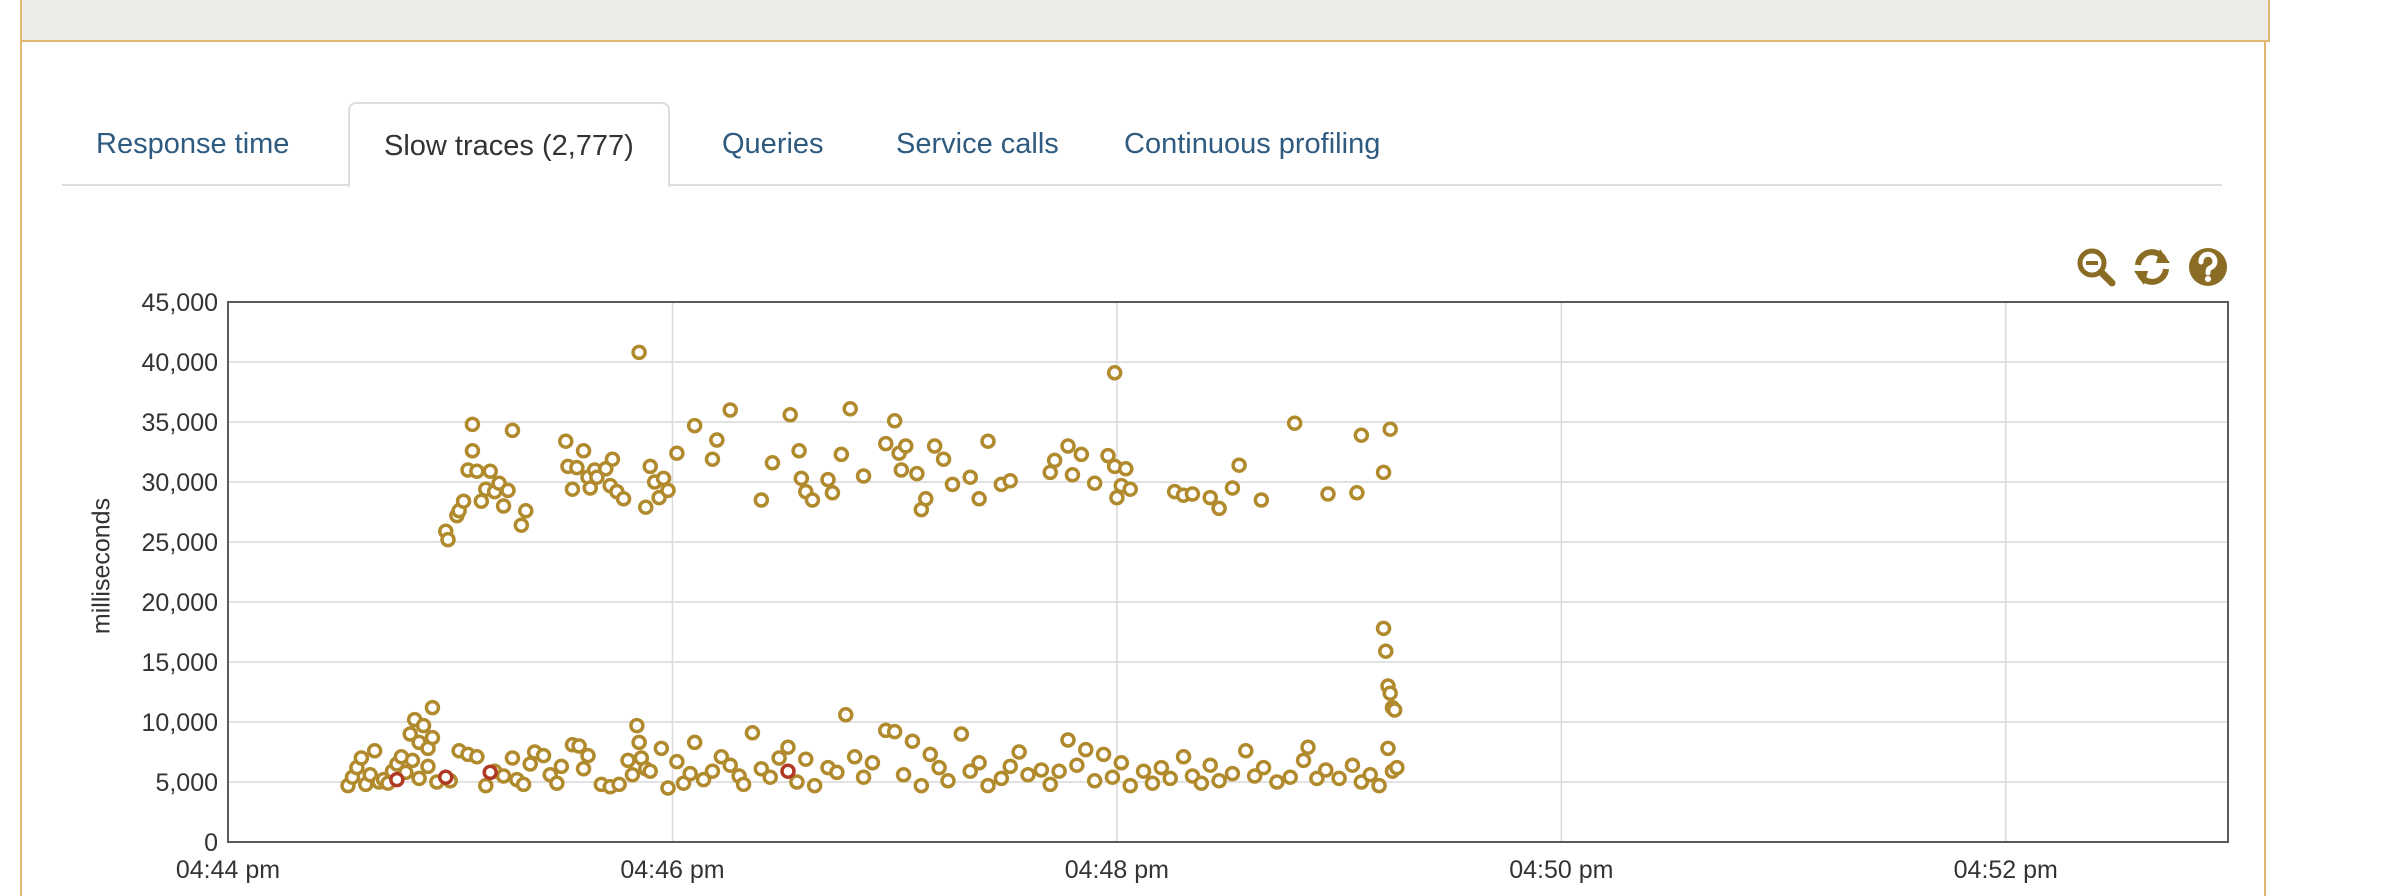  I want to click on refresh-icon, so click(2152, 267).